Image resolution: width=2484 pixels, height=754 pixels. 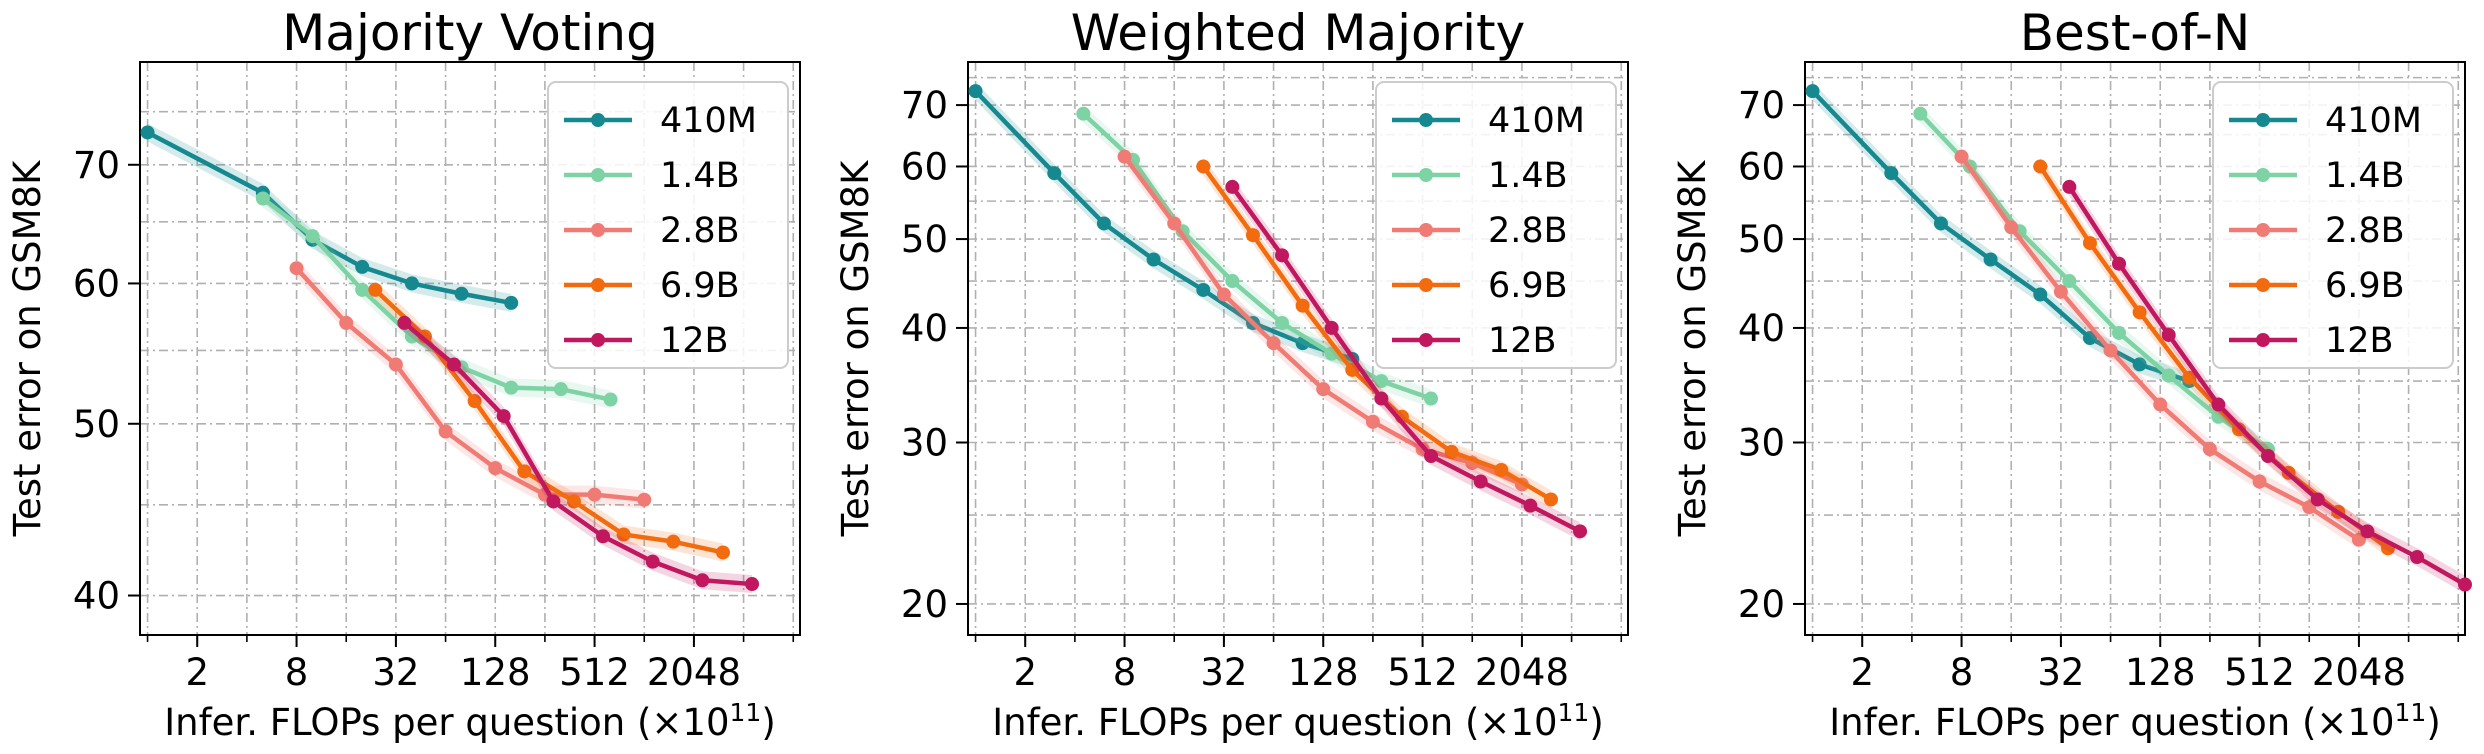 I want to click on legend-entry: 410M, so click(x=1488, y=121).